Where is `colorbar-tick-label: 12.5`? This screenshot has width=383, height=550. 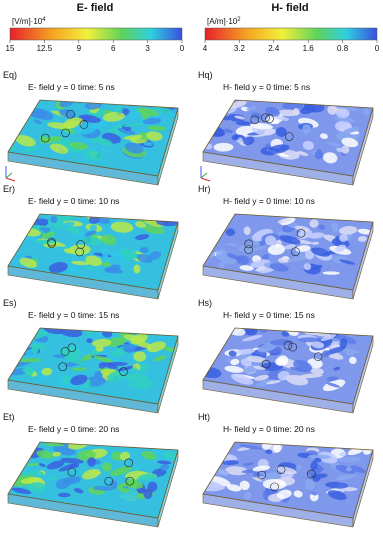
colorbar-tick-label: 12.5 is located at coordinates (45, 48).